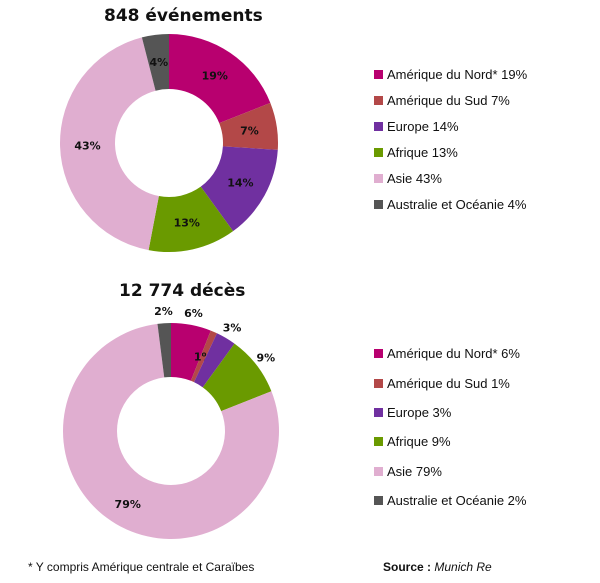 The image size is (600, 583). Describe the element at coordinates (457, 501) in the screenshot. I see `legend-label: Australie et Océanie 2%` at that location.